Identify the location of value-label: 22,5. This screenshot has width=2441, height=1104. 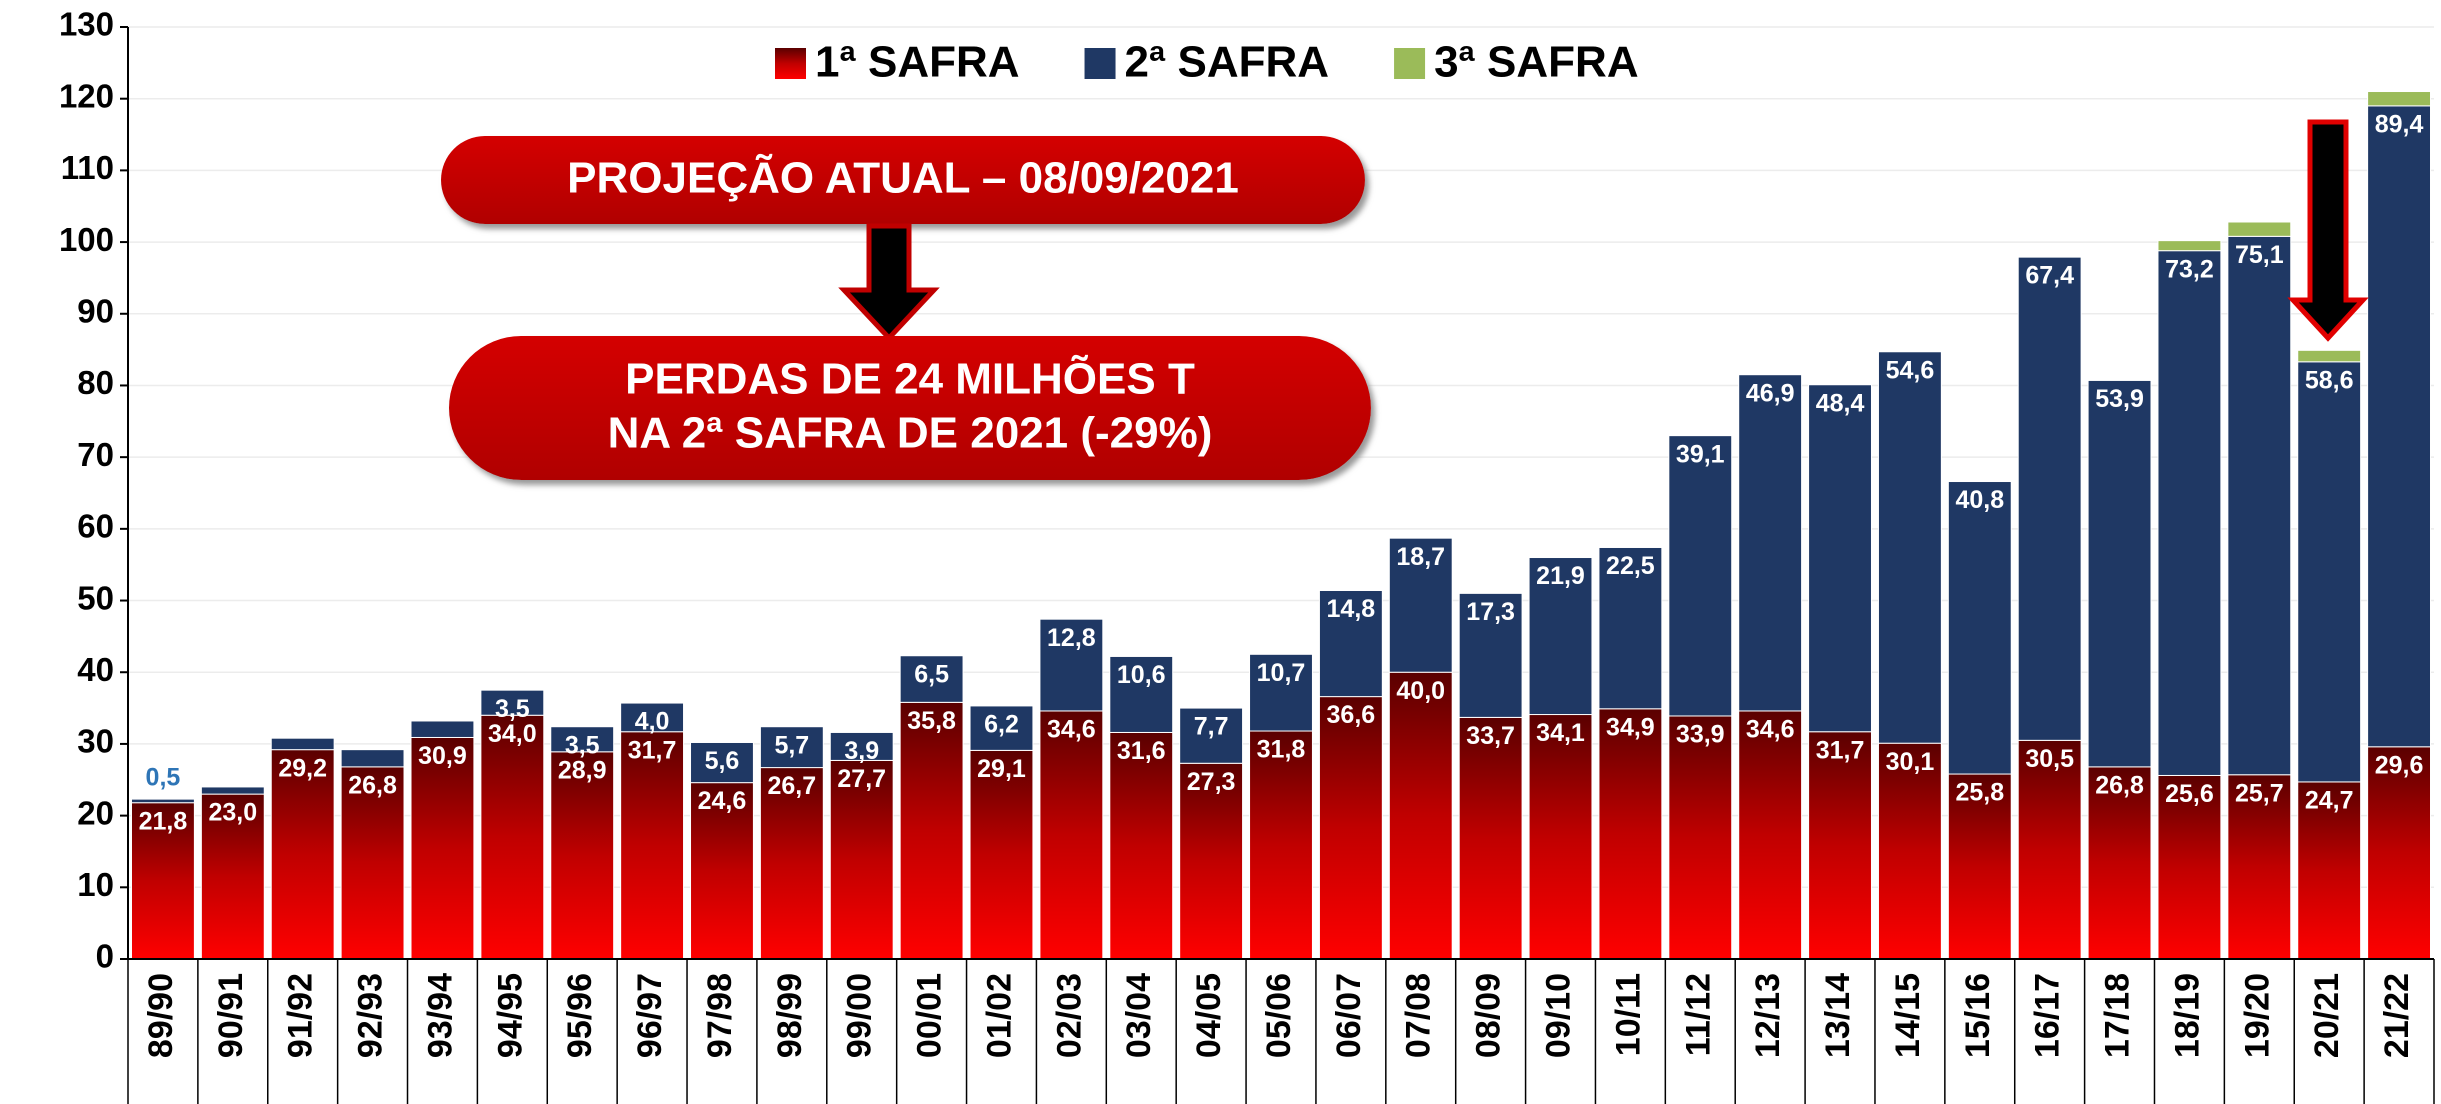
(1630, 566).